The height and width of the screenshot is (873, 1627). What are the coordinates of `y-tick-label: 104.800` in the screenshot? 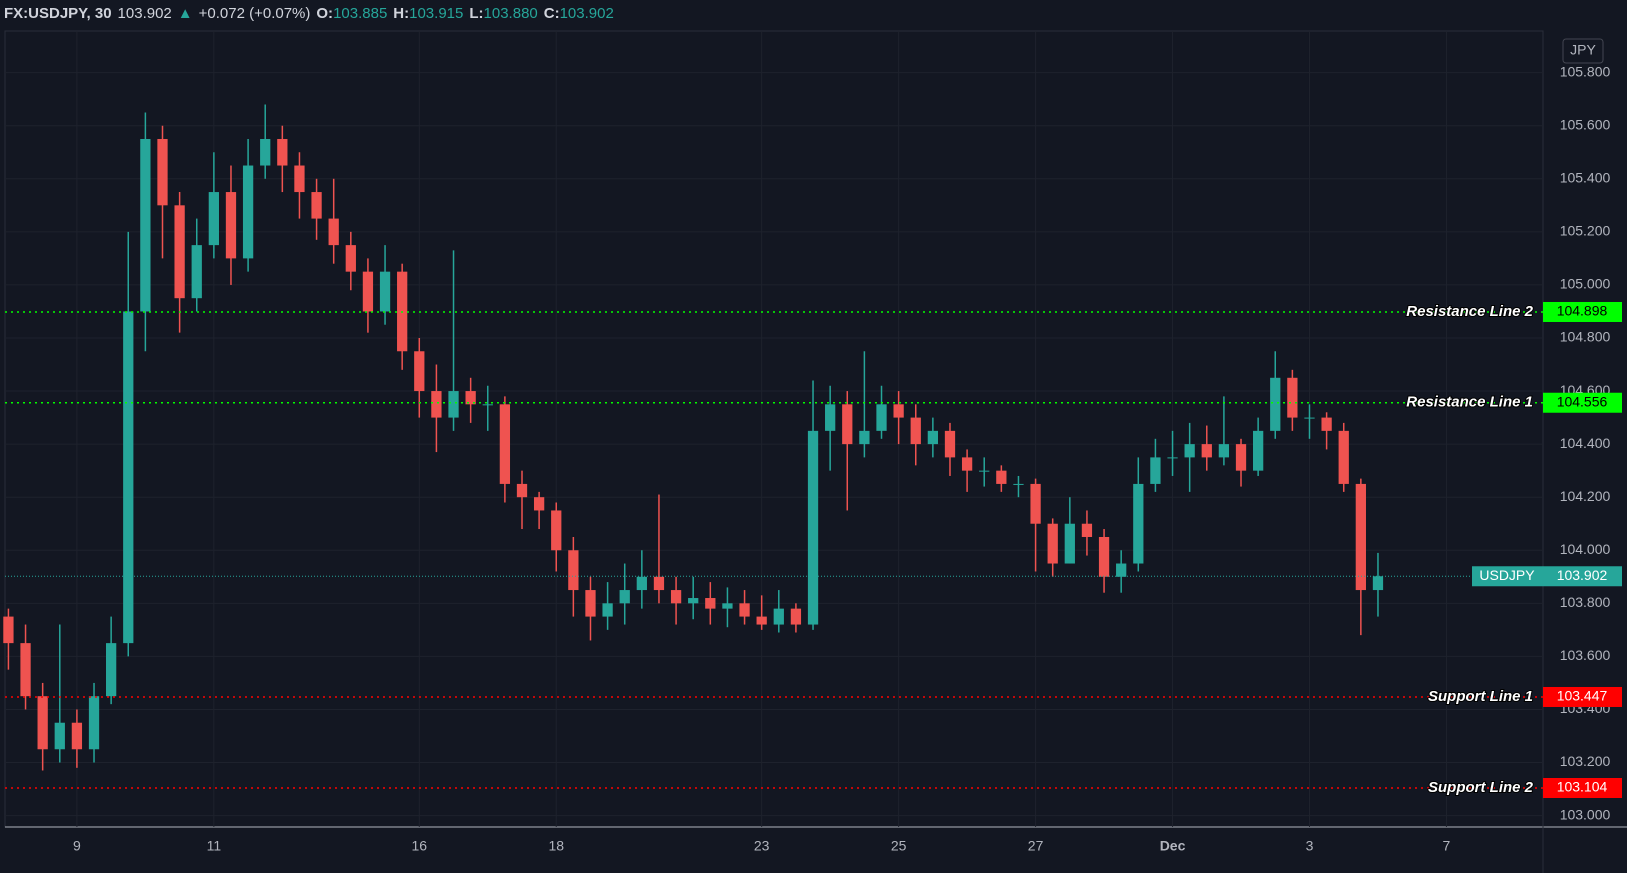 It's located at (1585, 337).